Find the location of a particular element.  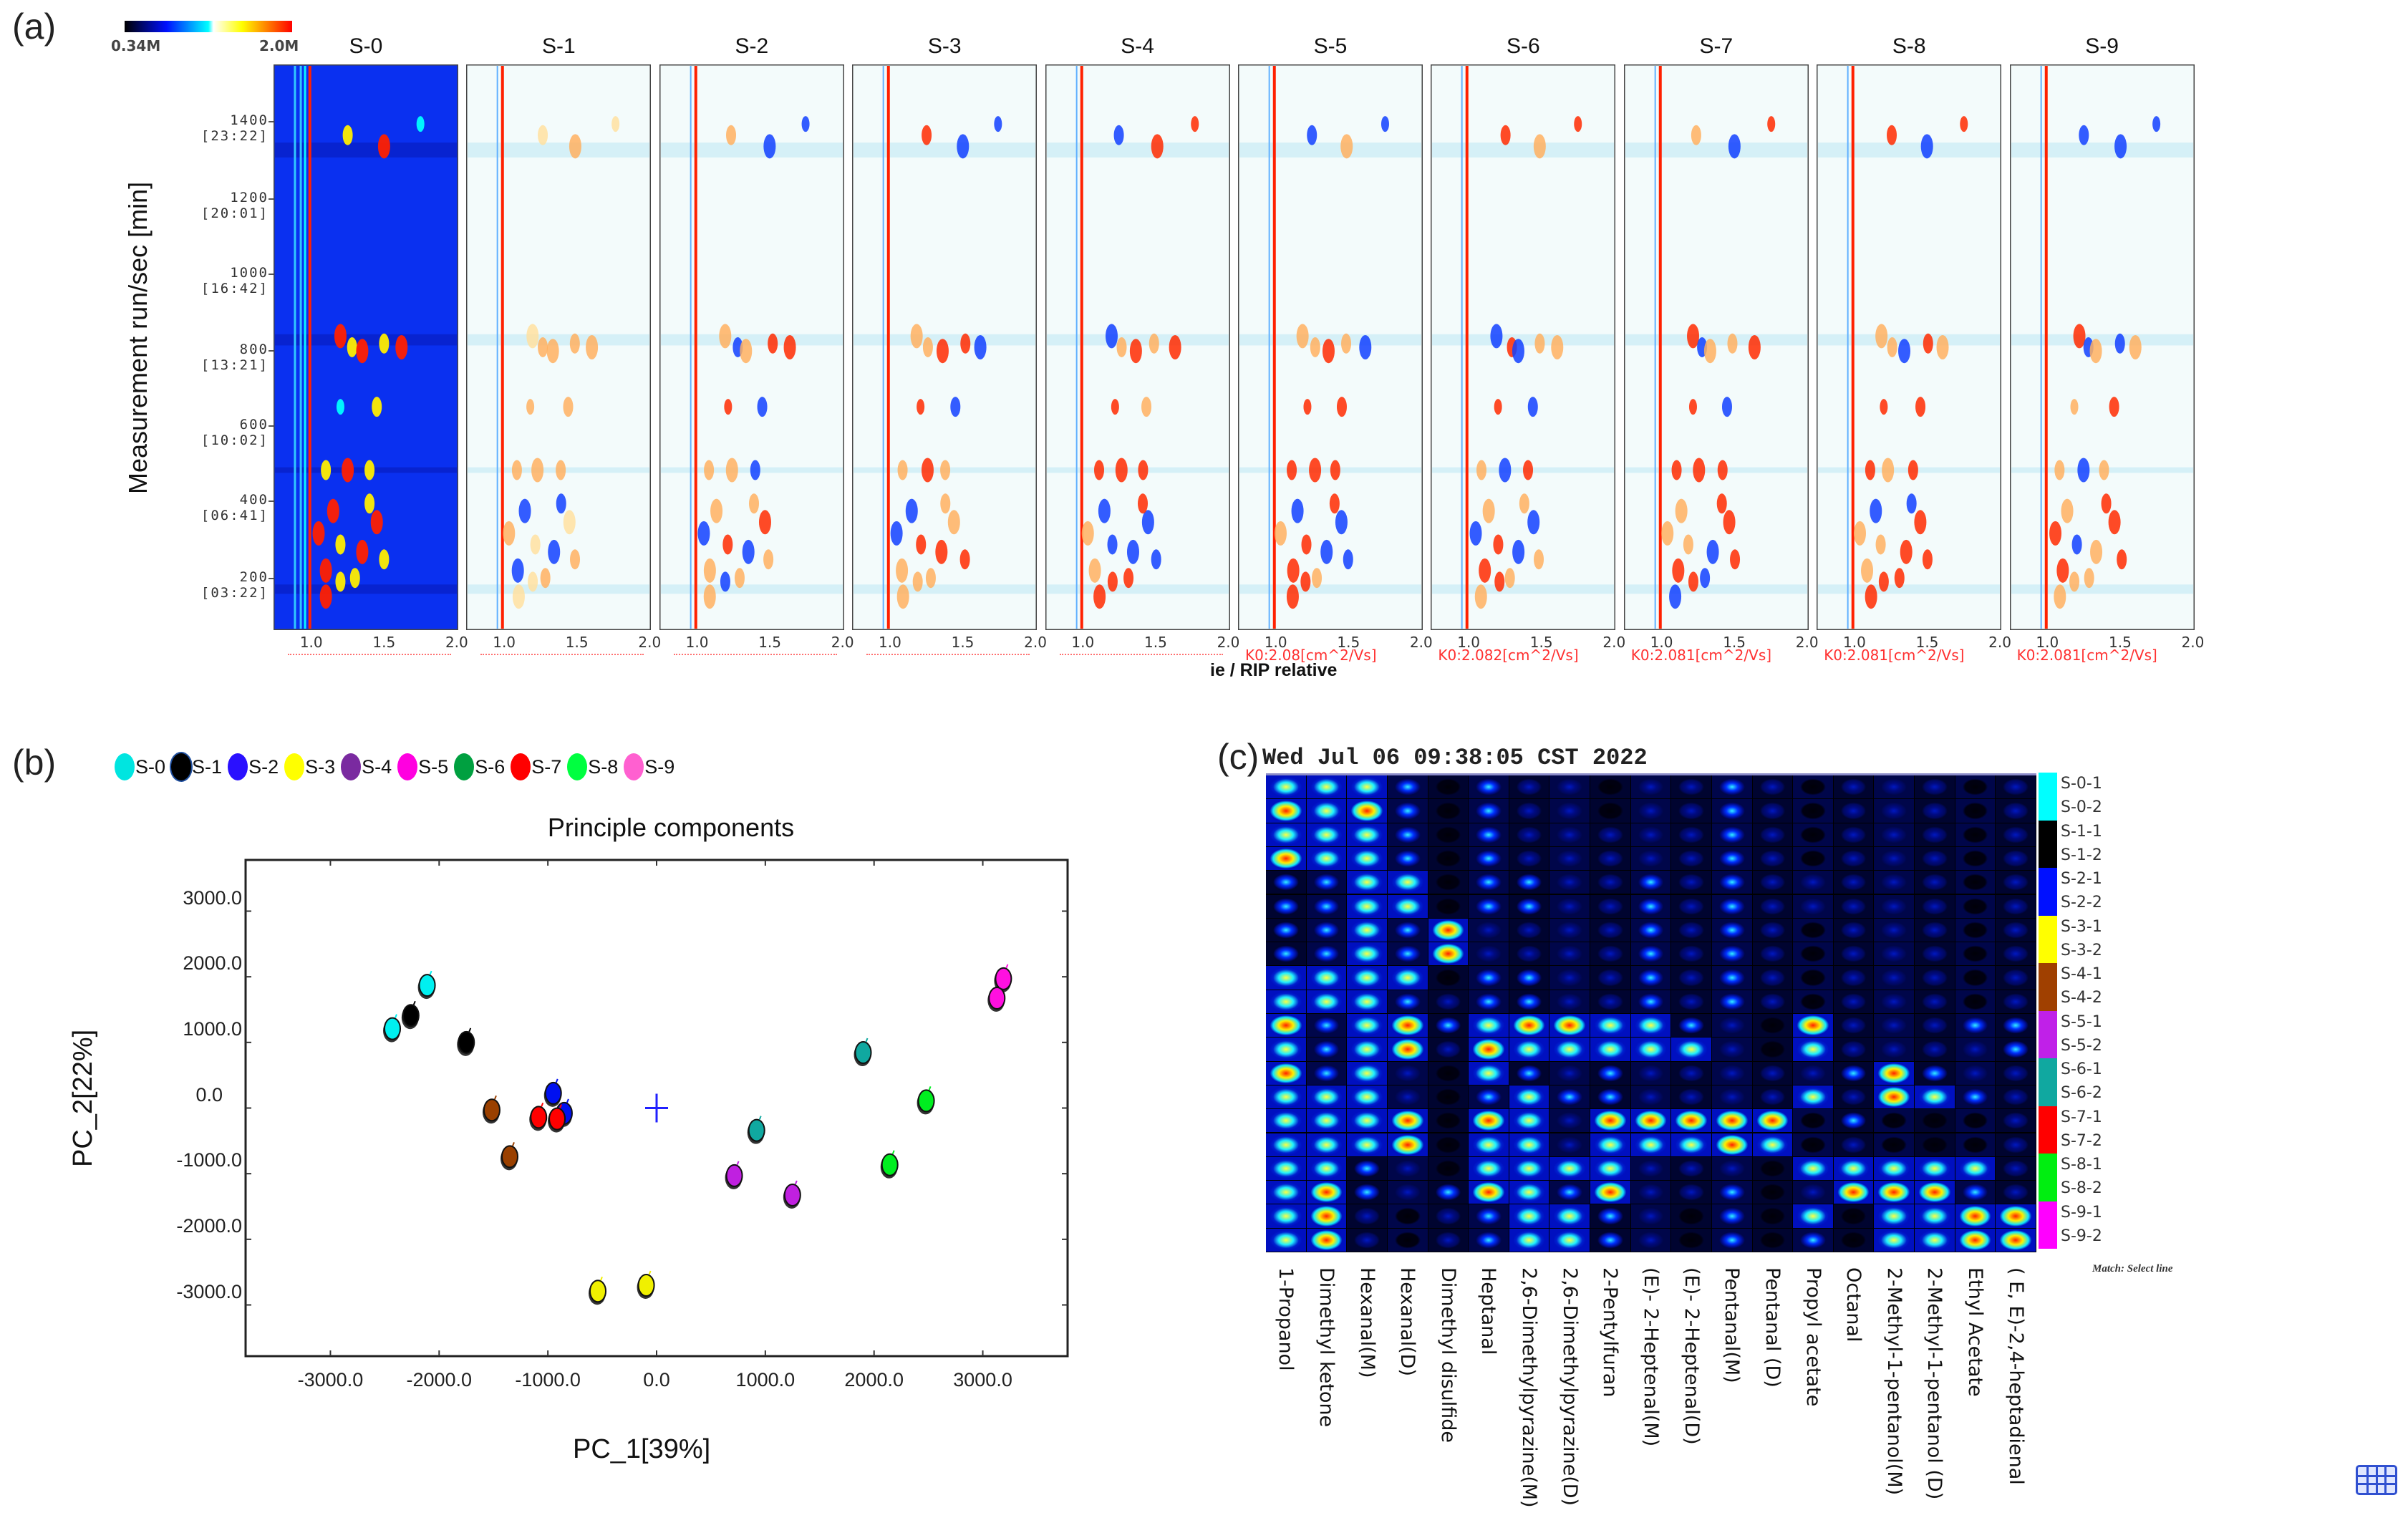

sample-row-label: S-5-1 is located at coordinates (2081, 1021).